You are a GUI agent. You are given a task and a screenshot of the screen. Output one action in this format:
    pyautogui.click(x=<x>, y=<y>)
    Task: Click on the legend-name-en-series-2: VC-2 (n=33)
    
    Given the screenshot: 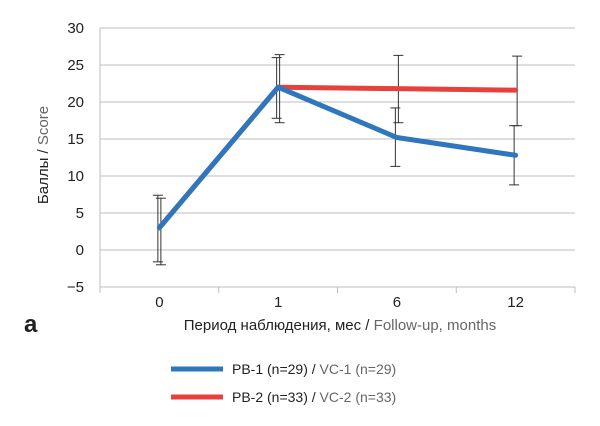 What is the action you would take?
    pyautogui.click(x=358, y=397)
    